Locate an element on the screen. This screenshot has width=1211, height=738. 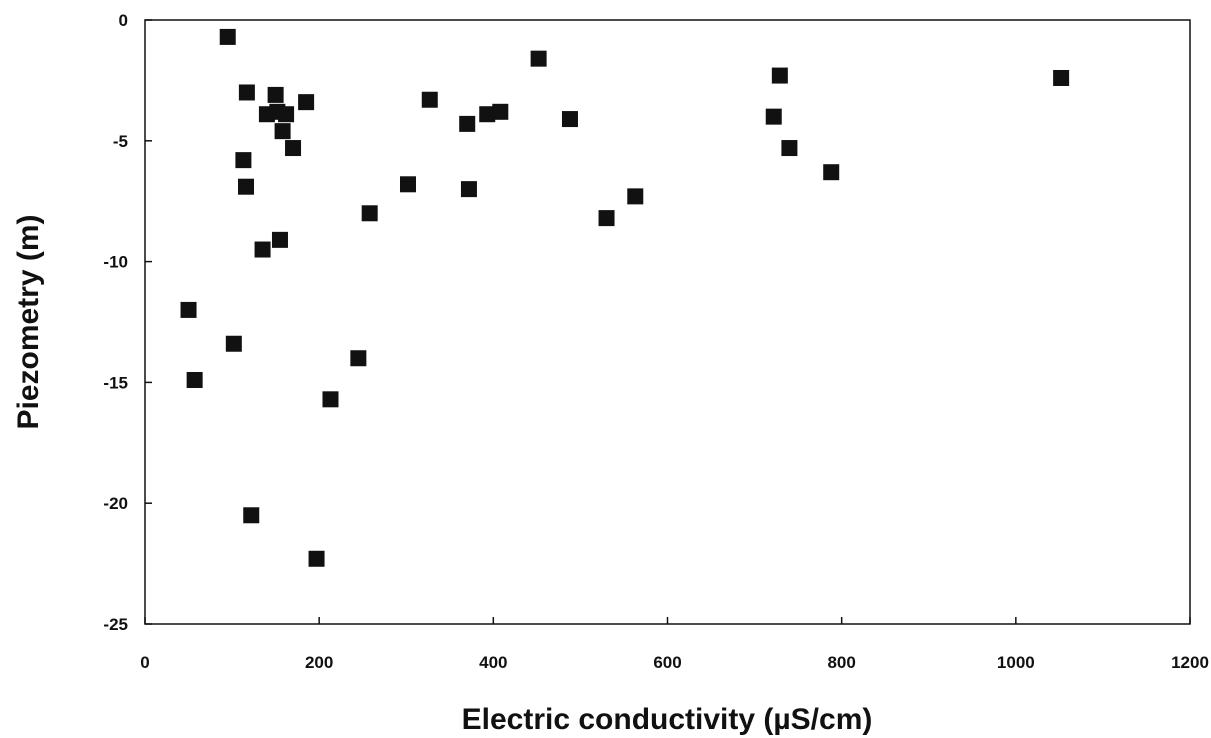
y-tick-label: -5 is located at coordinates (120, 141).